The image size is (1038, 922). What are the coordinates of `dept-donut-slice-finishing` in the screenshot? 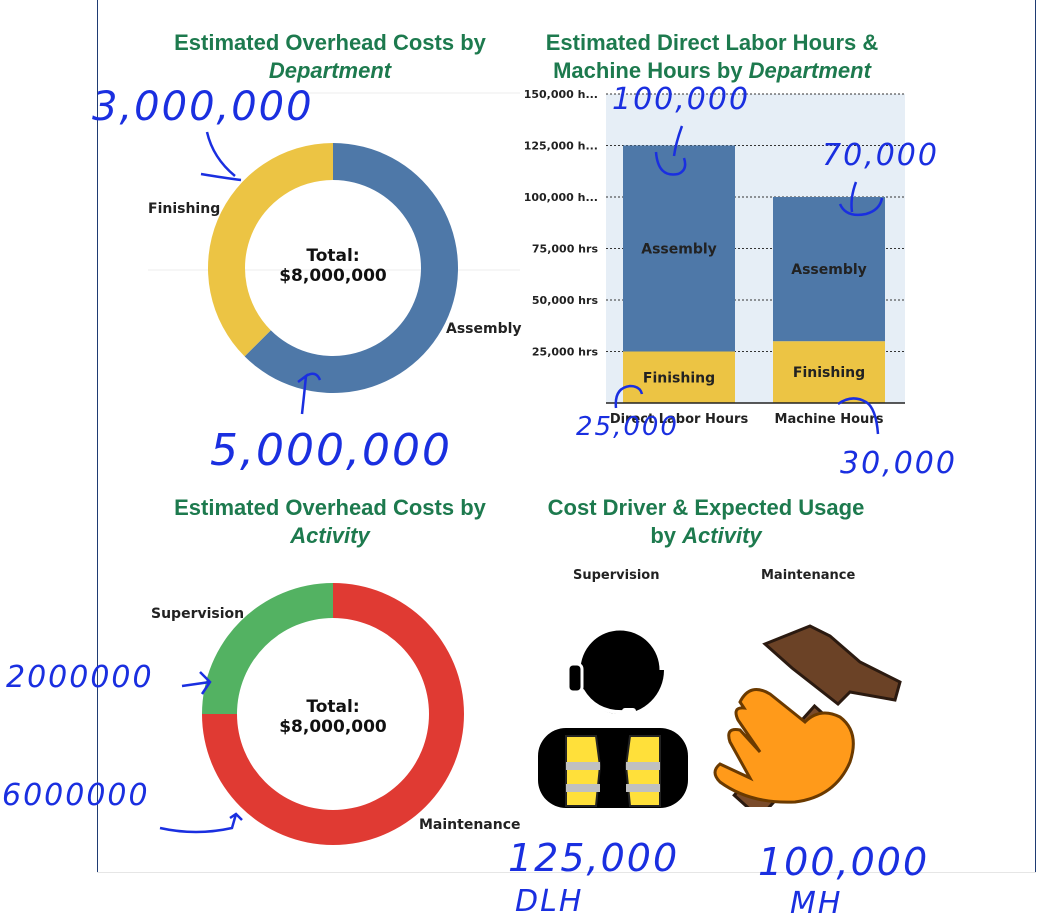 It's located at (270, 250).